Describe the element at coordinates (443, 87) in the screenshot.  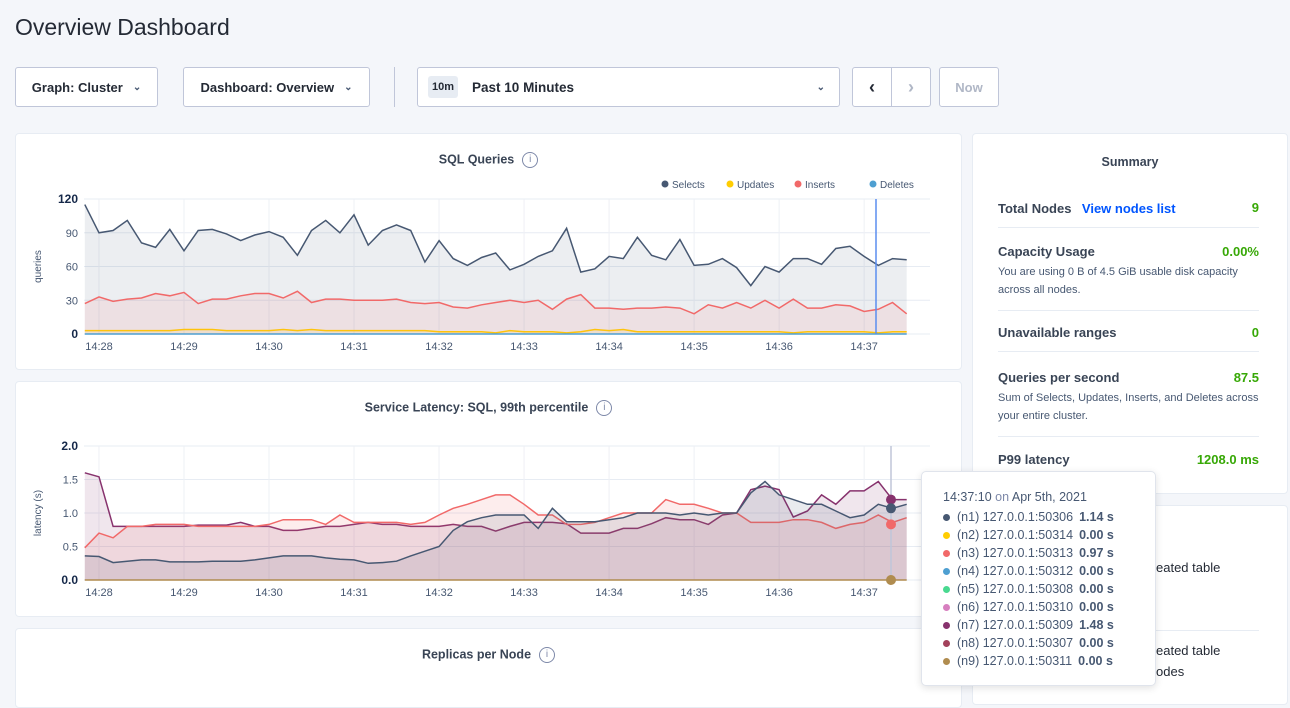
I see `time-badge: 10m` at that location.